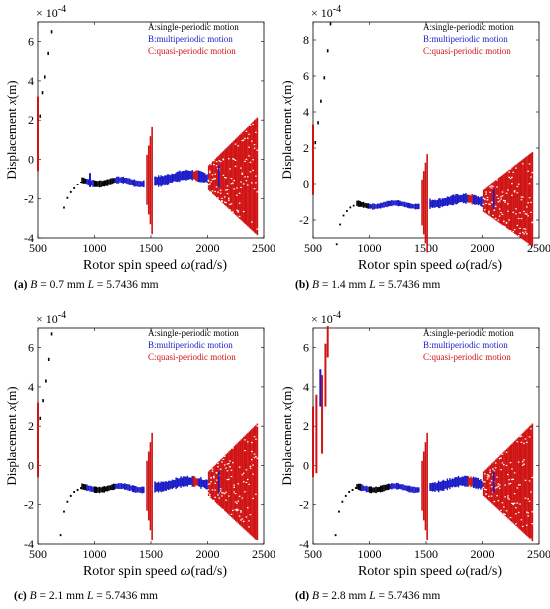 The height and width of the screenshot is (609, 550). Describe the element at coordinates (38, 248) in the screenshot. I see `x-tick-label: 500` at that location.